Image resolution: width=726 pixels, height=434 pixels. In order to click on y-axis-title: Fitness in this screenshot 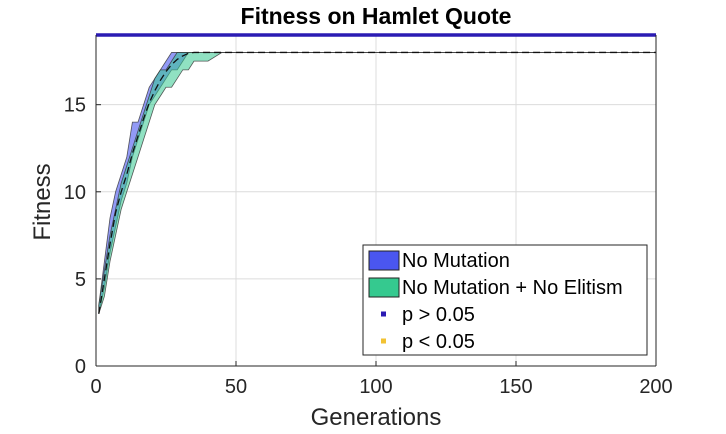, I will do `click(42, 201)`.